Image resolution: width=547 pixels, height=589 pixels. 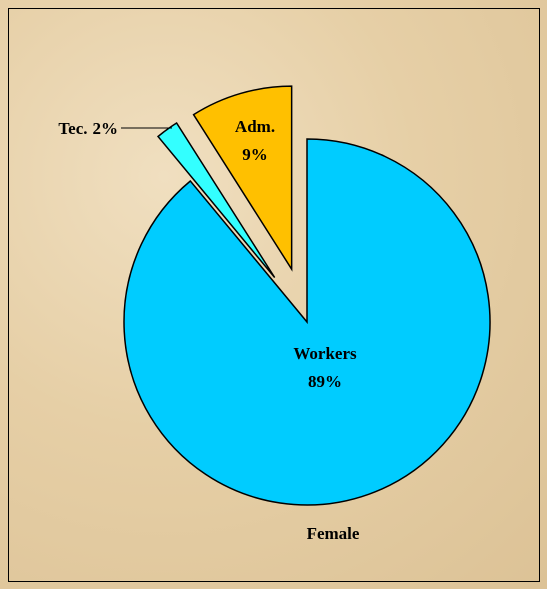 What do you see at coordinates (325, 353) in the screenshot?
I see `slice-category: Workers` at bounding box center [325, 353].